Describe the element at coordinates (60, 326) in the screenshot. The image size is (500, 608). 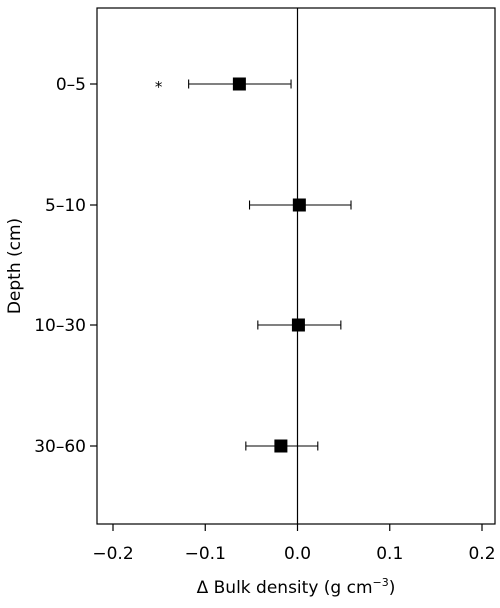
I see `y-tick-label: 10–30` at that location.